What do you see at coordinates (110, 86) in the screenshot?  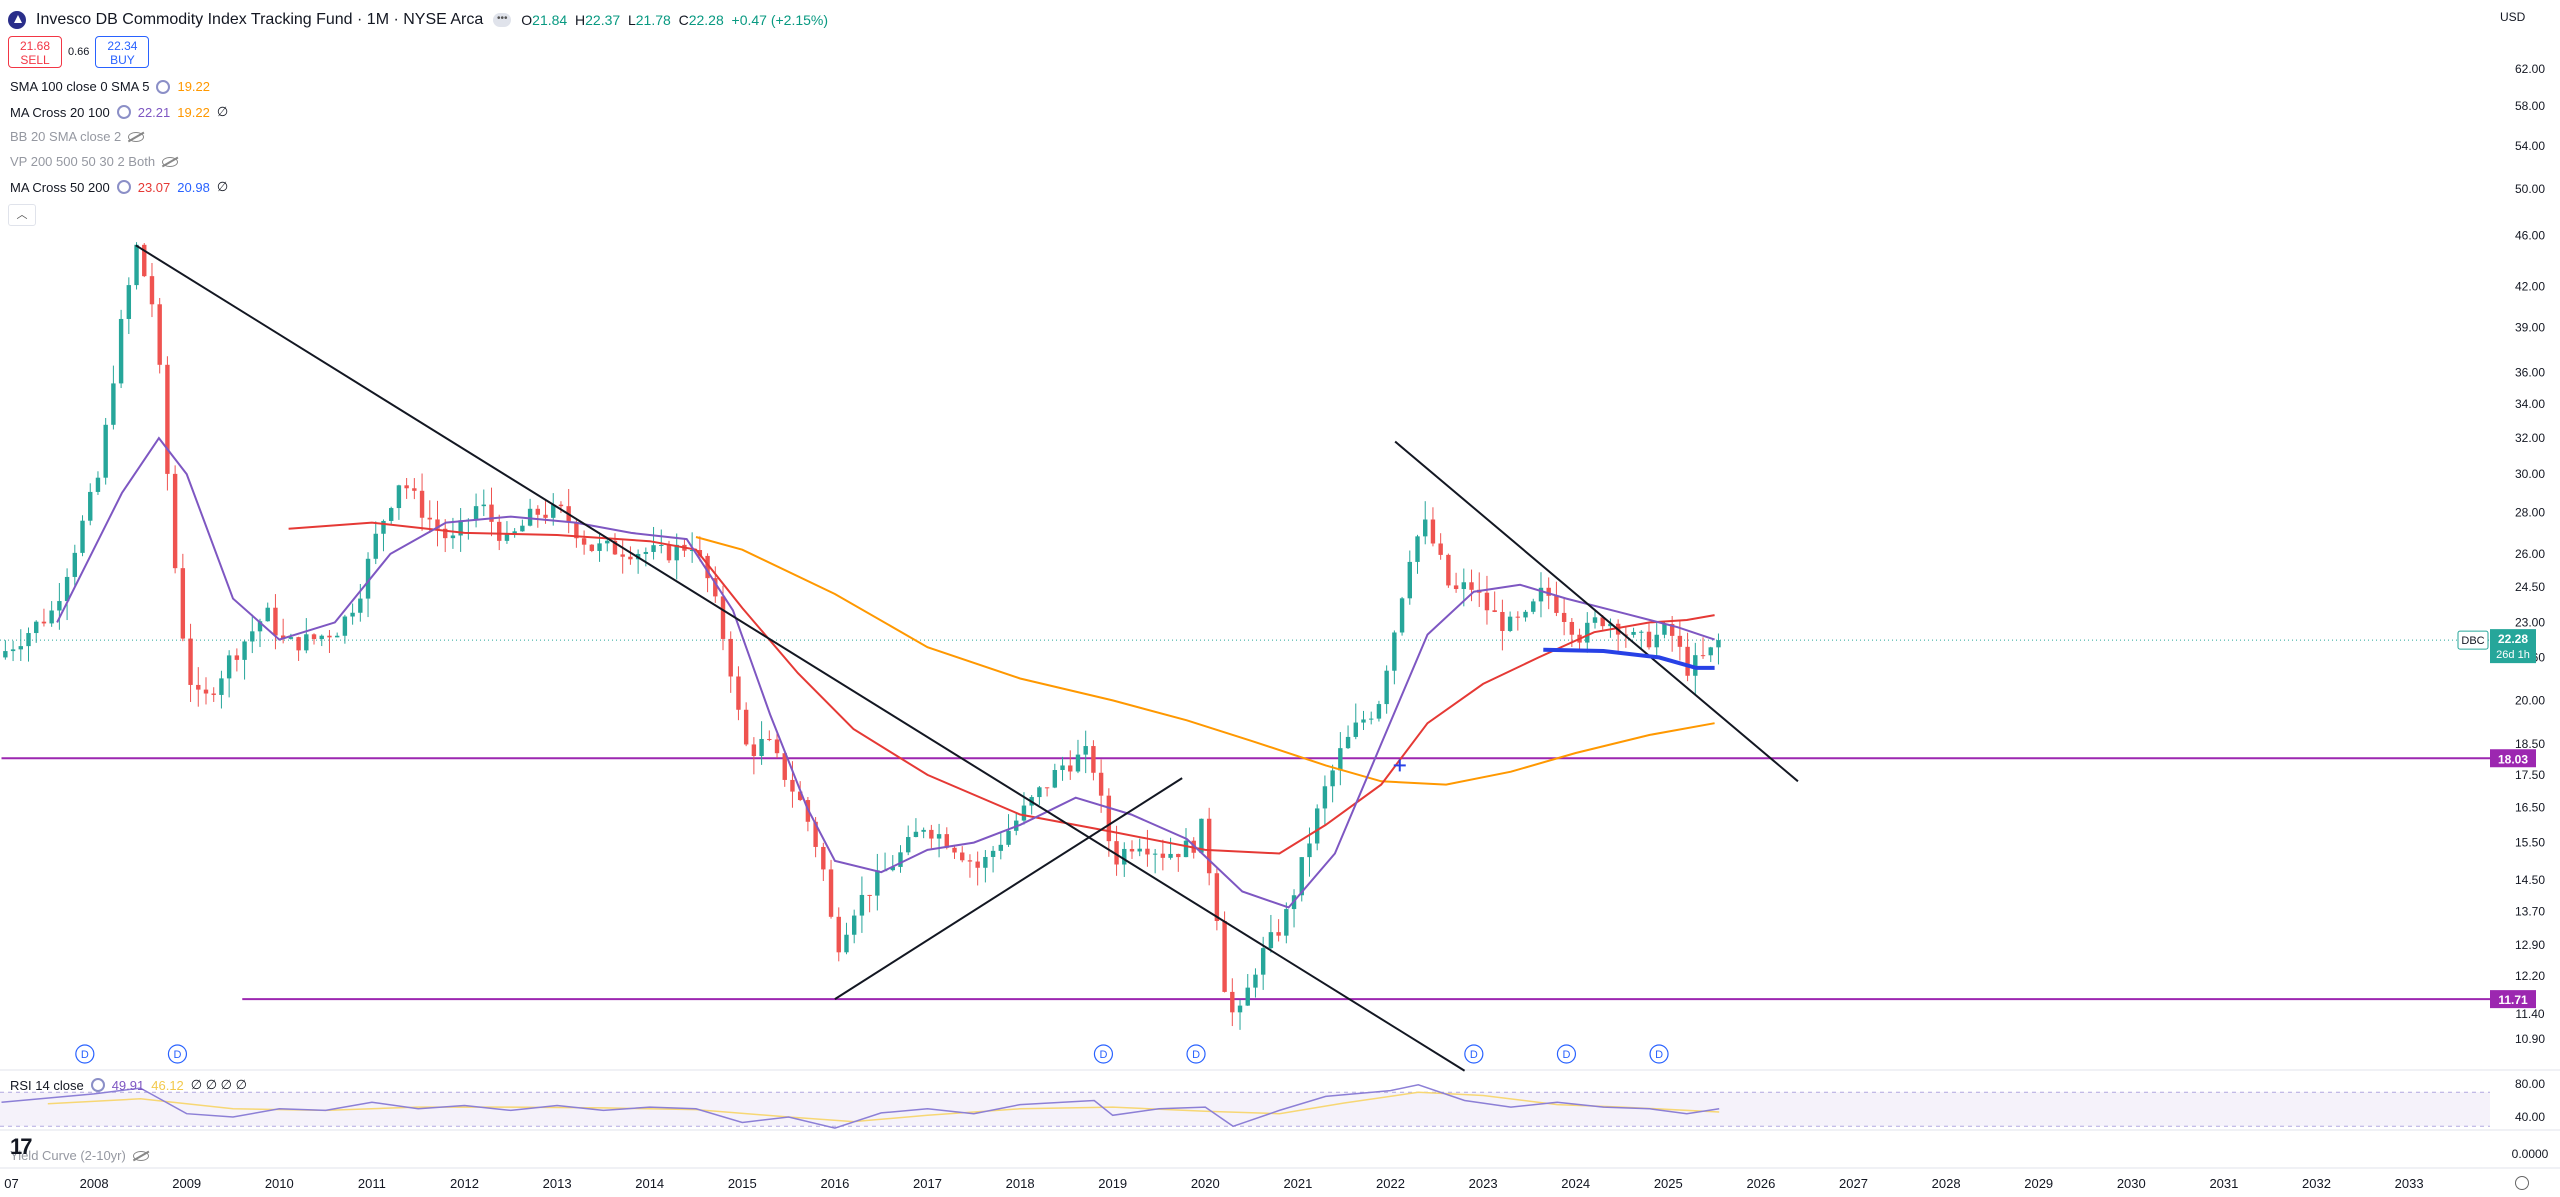 I see `indicator-sma: SMA 100 close 0 SMA 5 19.22` at bounding box center [110, 86].